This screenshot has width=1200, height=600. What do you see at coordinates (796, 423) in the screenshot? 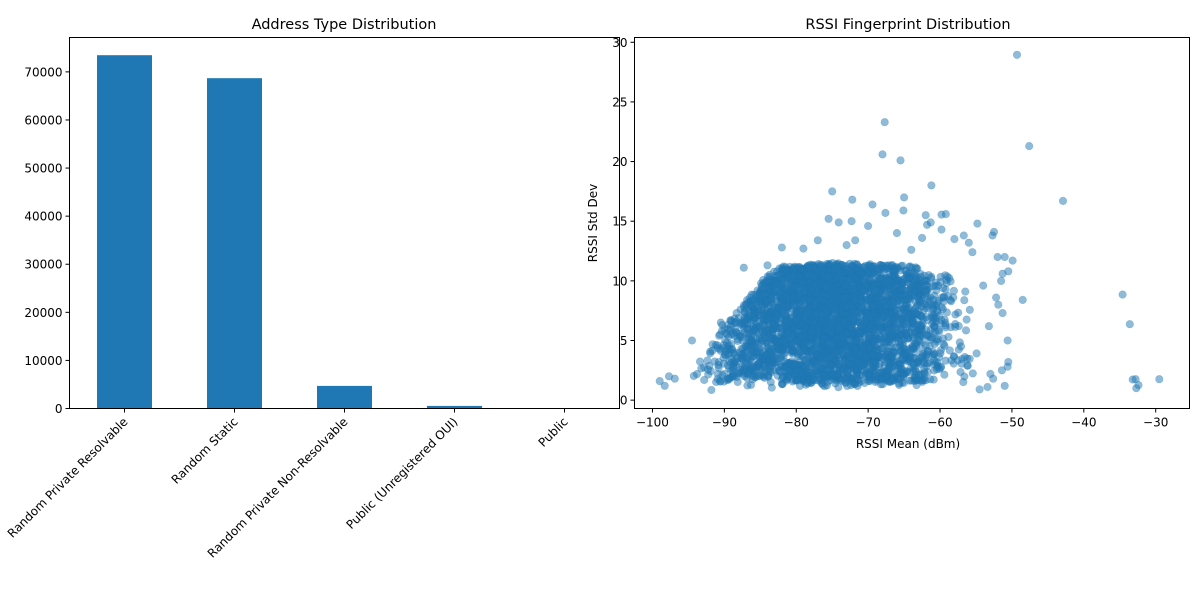
I see `scatter-x-tick-label: −80` at bounding box center [796, 423].